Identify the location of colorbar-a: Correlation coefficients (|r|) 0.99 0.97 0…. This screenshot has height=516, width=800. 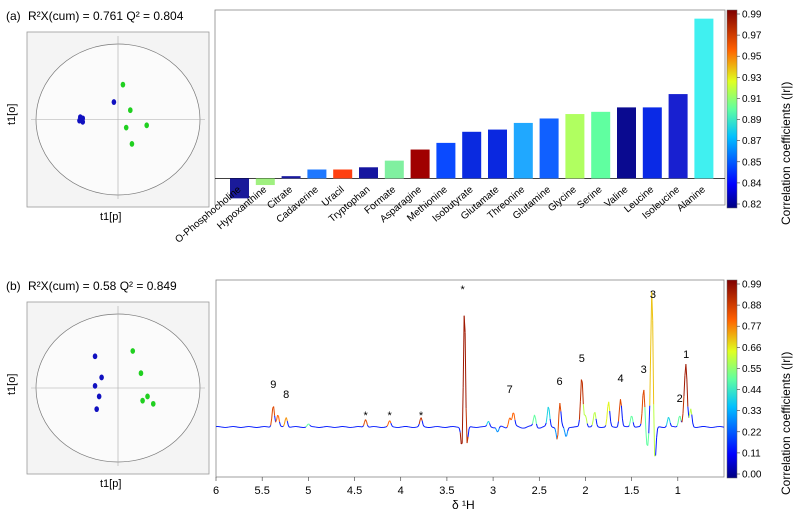
(759, 117).